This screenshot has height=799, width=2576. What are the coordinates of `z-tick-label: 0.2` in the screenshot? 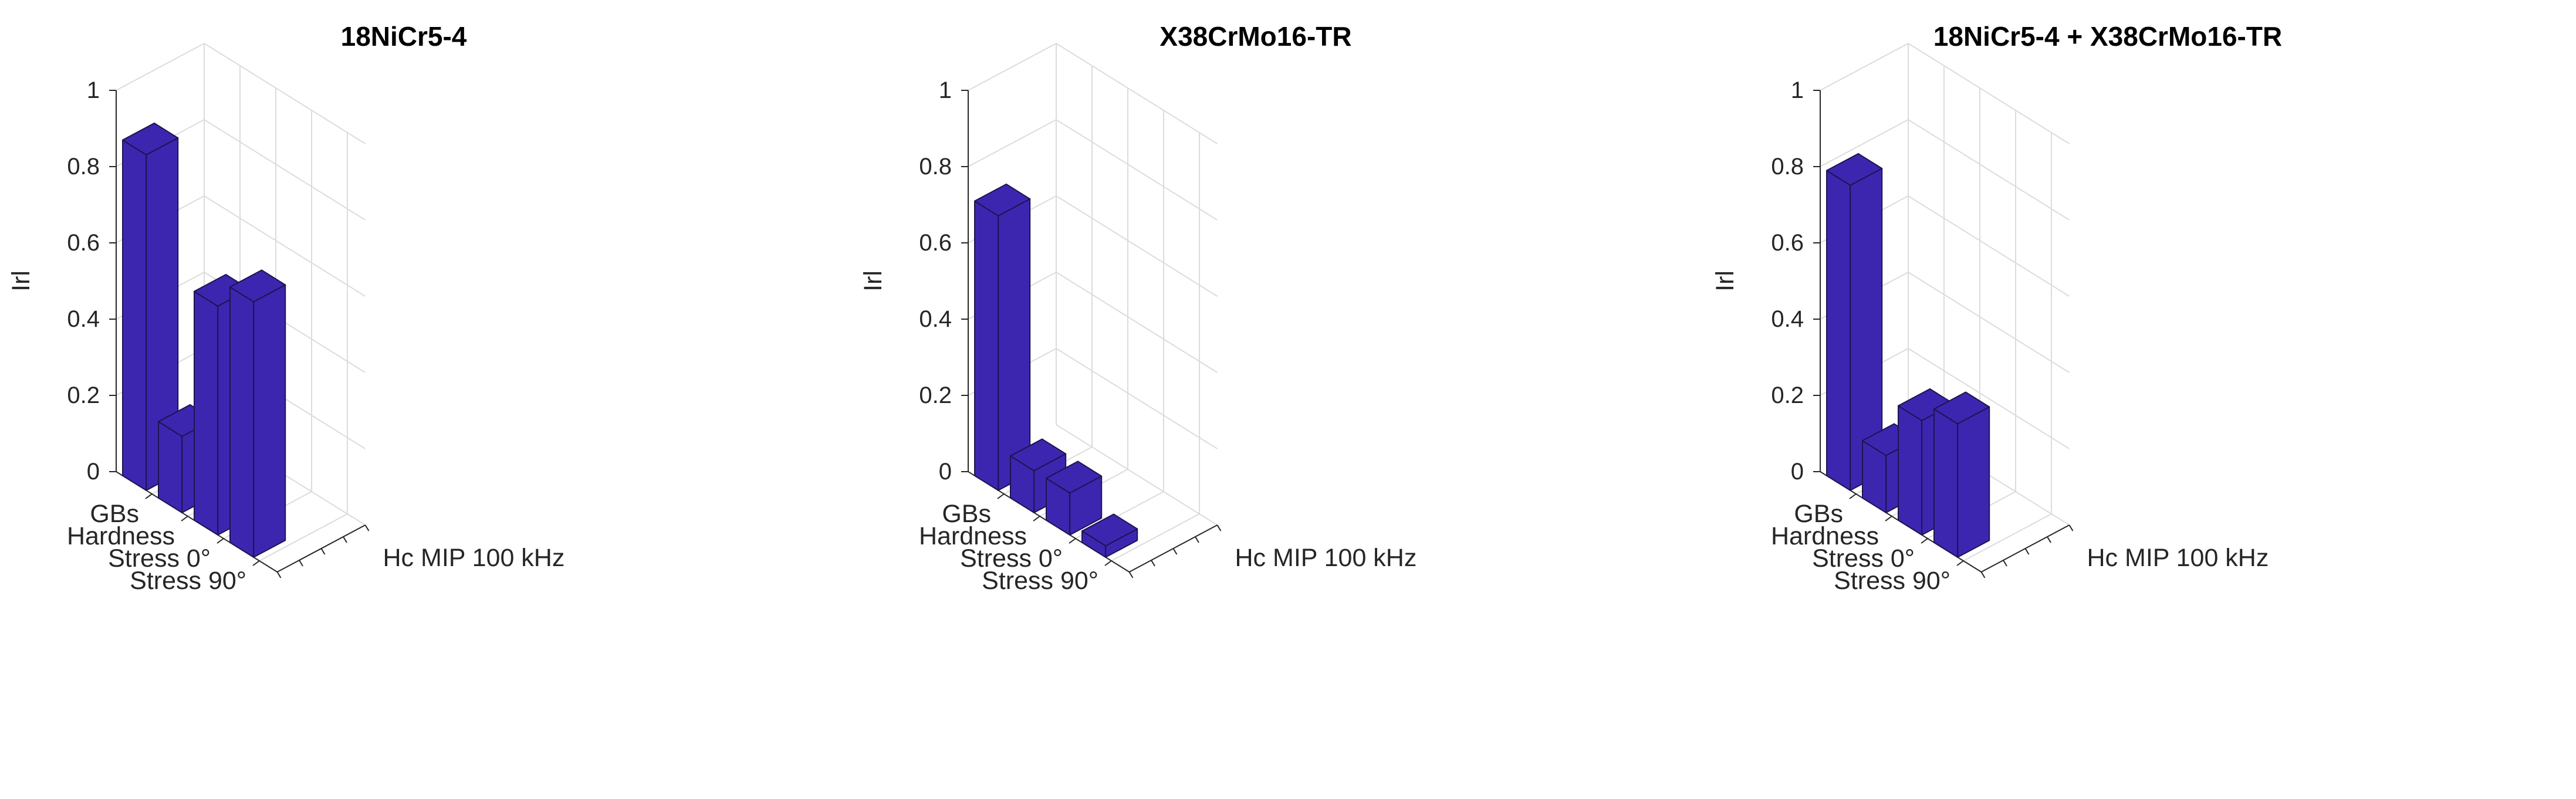 It's located at (1787, 395).